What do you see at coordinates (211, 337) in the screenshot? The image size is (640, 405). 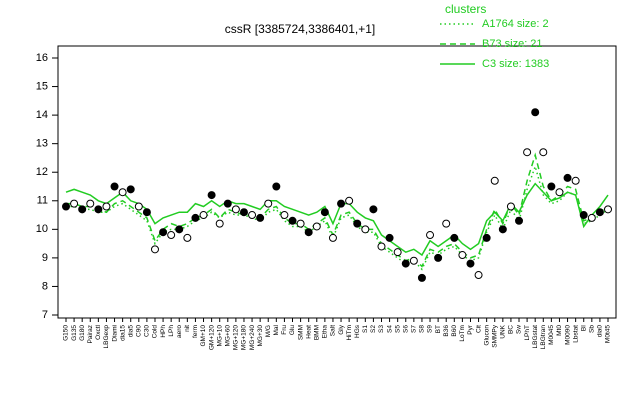 I see `x-tick-label: GM+120` at bounding box center [211, 337].